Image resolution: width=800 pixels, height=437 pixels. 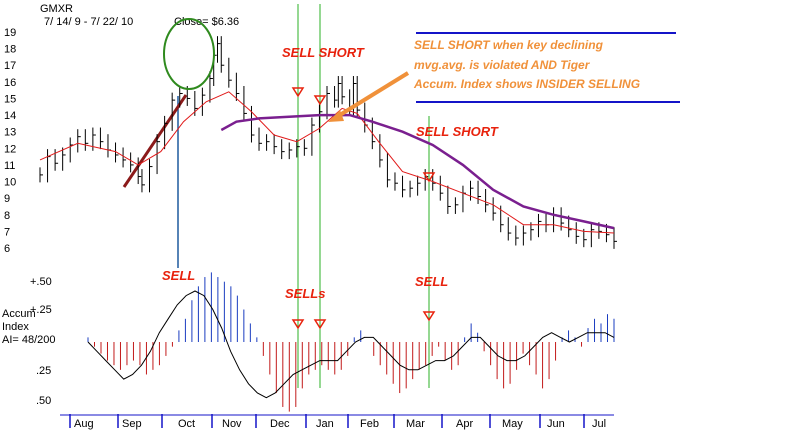 What do you see at coordinates (325, 424) in the screenshot?
I see `month-label: Jan` at bounding box center [325, 424].